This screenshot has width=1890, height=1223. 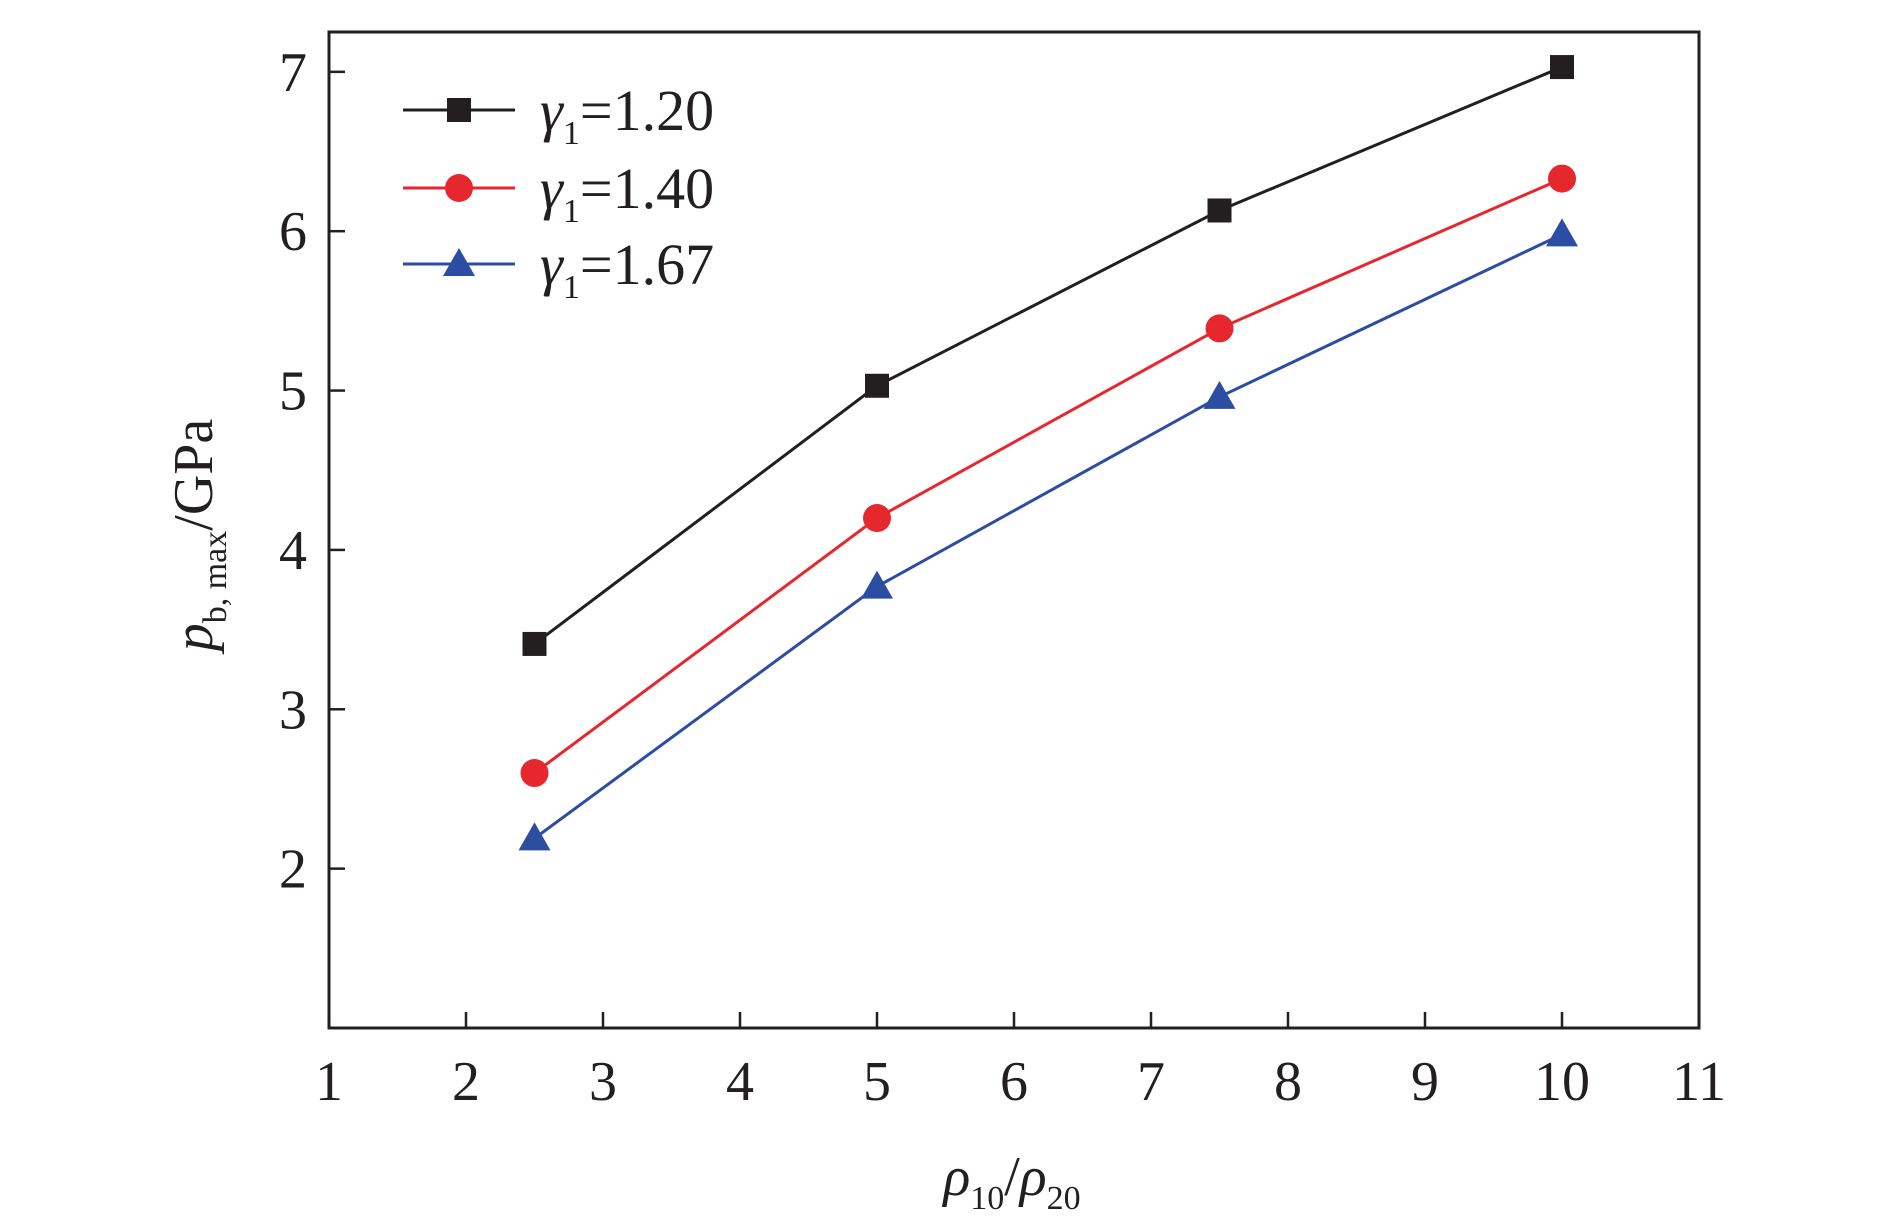 What do you see at coordinates (627, 115) in the screenshot?
I see `legend-label: γ1=1.20` at bounding box center [627, 115].